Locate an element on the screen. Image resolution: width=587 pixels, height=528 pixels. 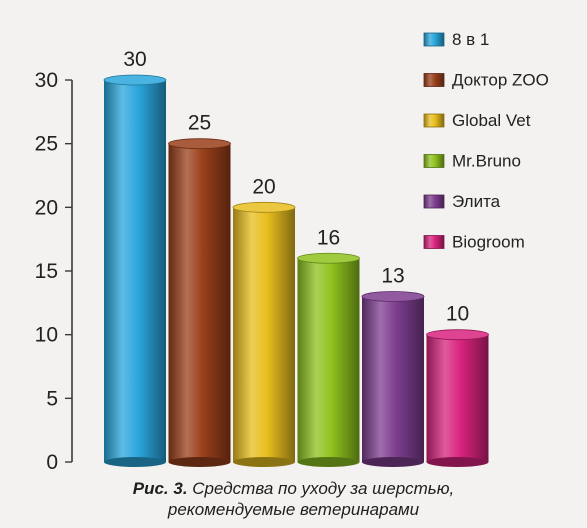
legend-label: 8 в 1 is located at coordinates (470, 39).